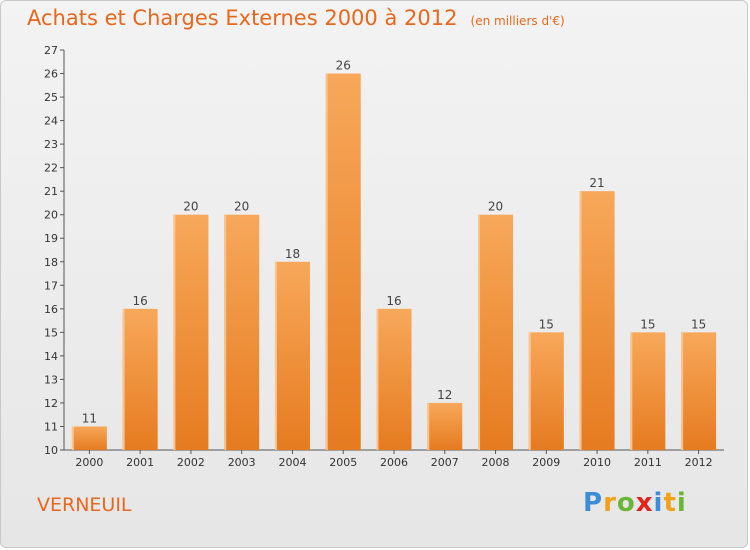 This screenshot has width=750, height=550. What do you see at coordinates (292, 462) in the screenshot?
I see `x-tick-label: 2004` at bounding box center [292, 462].